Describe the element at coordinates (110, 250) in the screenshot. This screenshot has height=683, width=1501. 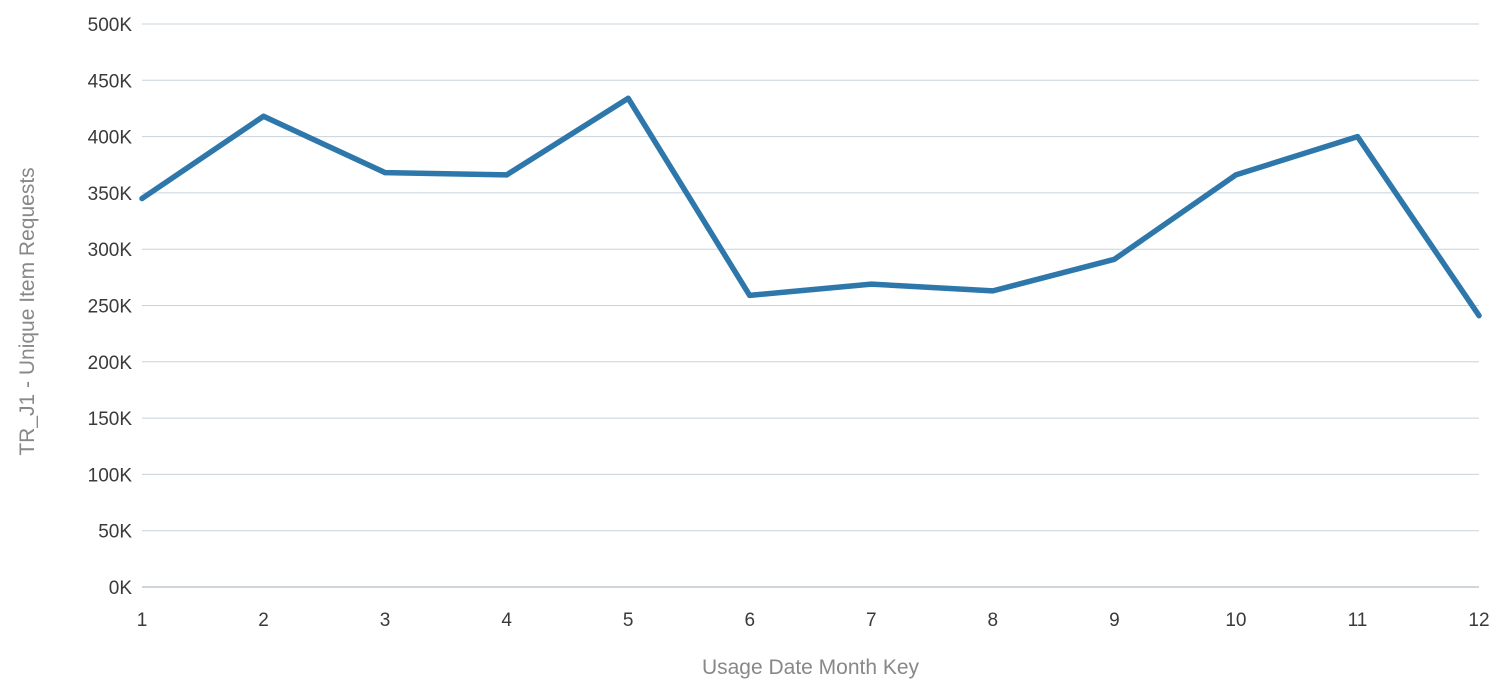
I see `y-tick-label: 300K` at that location.